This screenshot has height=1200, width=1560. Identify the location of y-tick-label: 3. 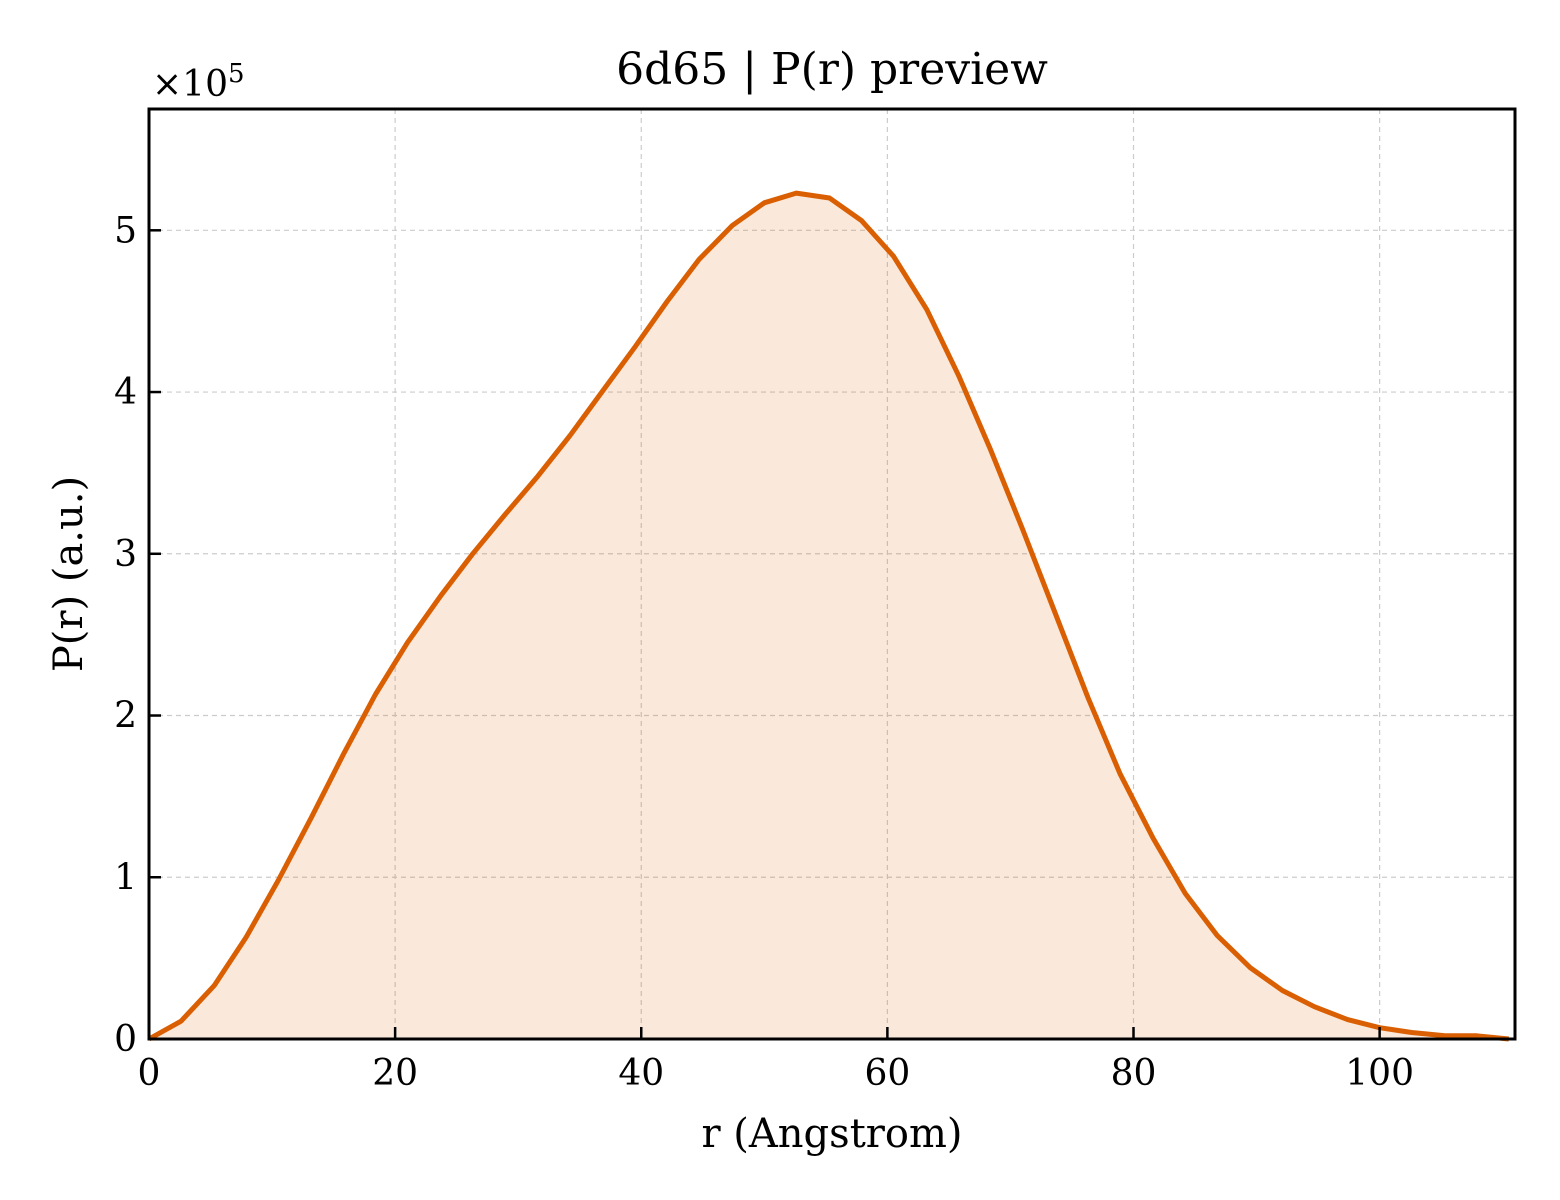
(125, 554).